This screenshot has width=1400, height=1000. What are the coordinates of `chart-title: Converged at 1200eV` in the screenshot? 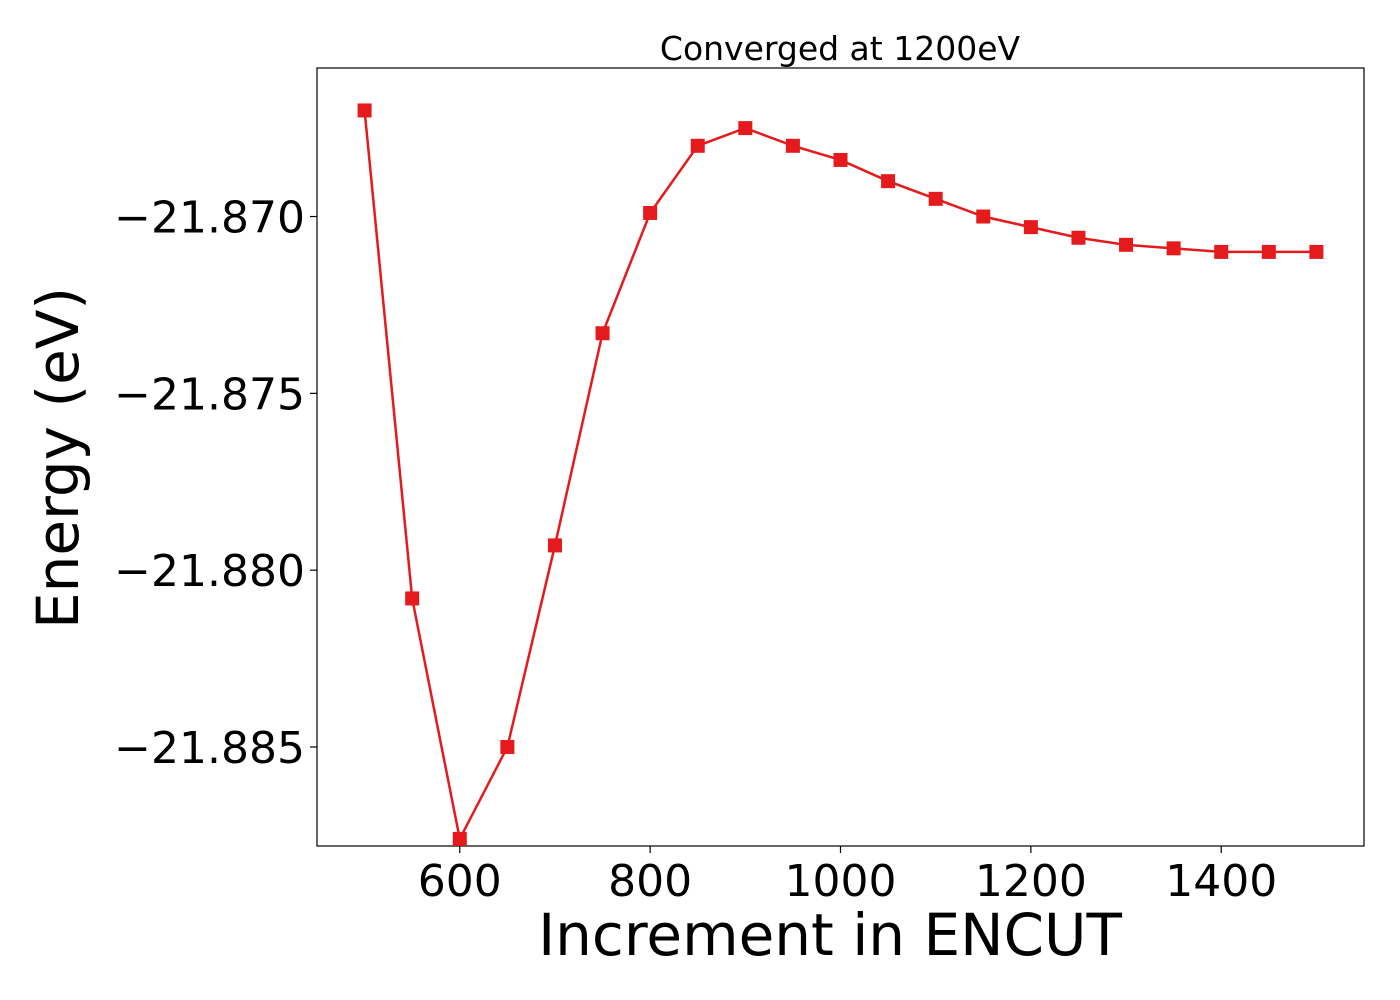 It's located at (840, 48).